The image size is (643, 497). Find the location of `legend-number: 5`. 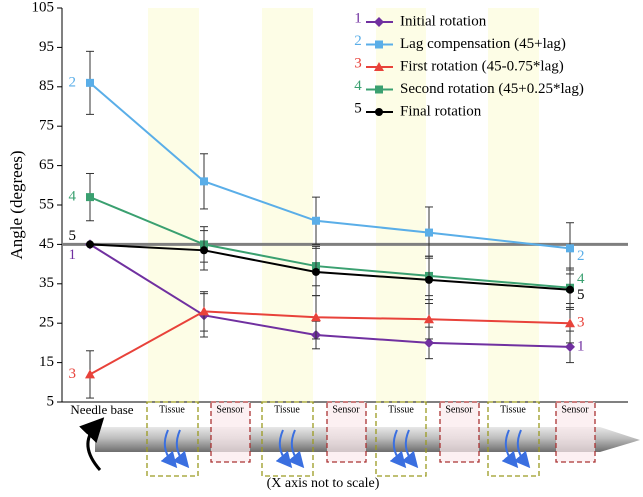

legend-number: 5 is located at coordinates (358, 108).